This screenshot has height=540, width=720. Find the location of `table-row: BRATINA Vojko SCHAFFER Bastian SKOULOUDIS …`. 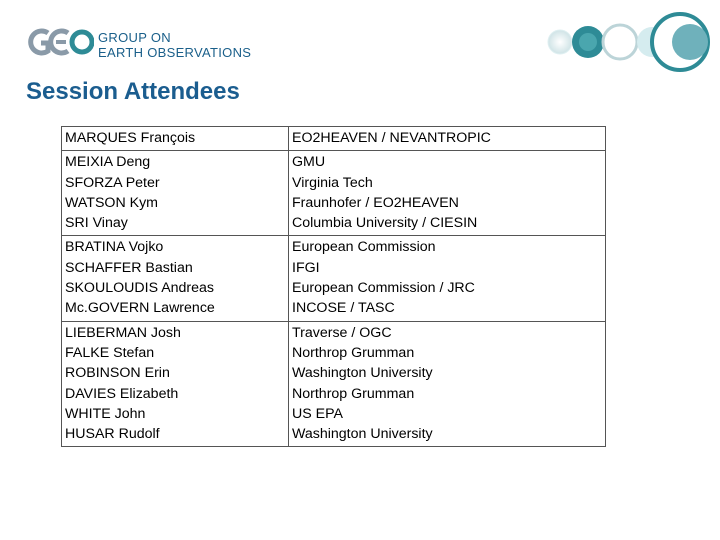

table-row: BRATINA Vojko SCHAFFER Bastian SKOULOUDIS … is located at coordinates (333, 278).